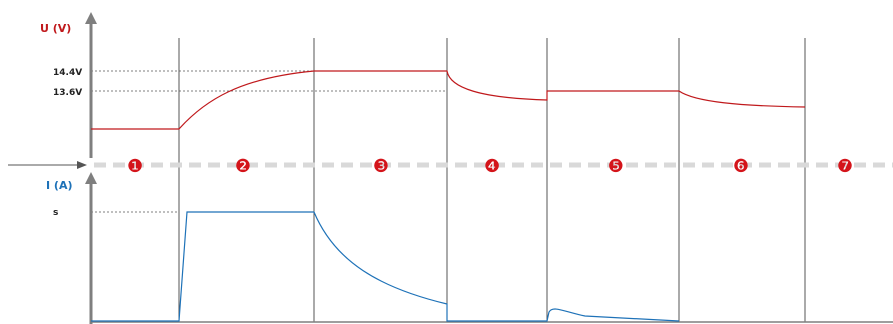  I want to click on stage-marker-2: ❷, so click(243, 166).